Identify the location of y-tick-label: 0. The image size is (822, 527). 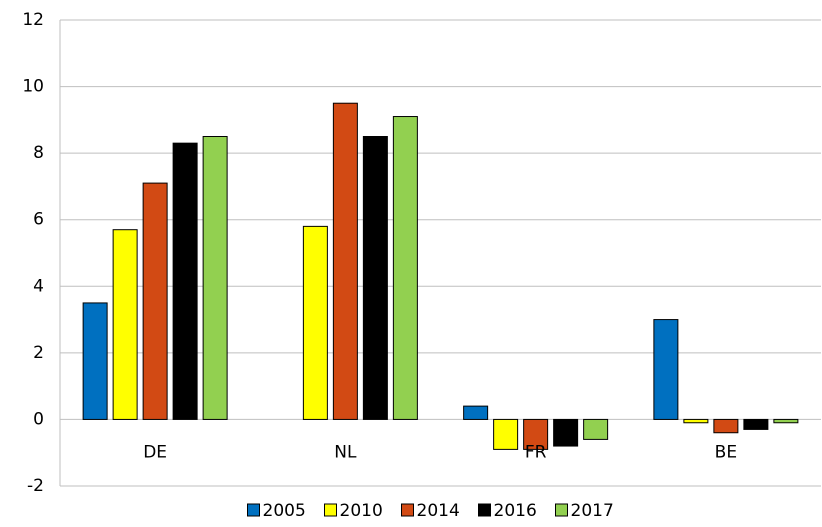
(38, 419).